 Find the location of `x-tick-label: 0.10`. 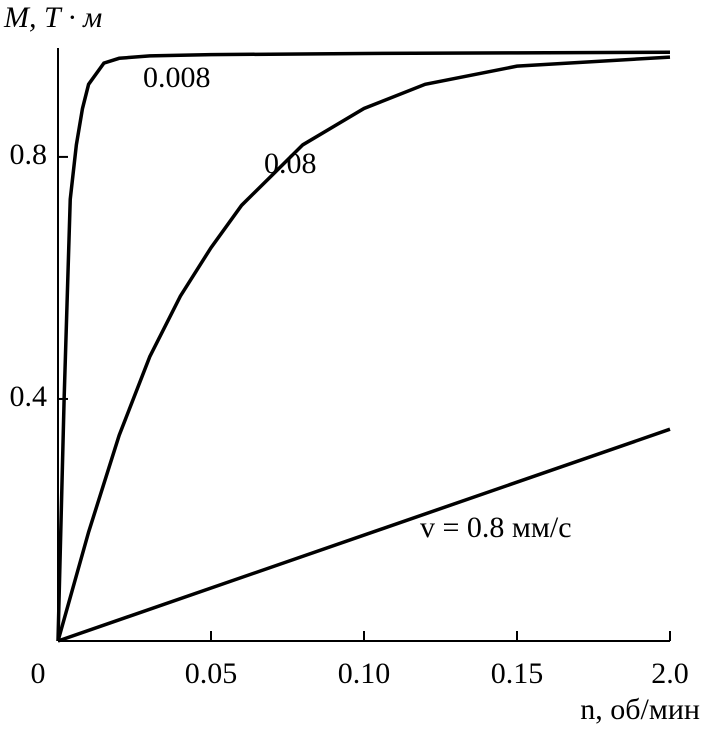

x-tick-label: 0.10 is located at coordinates (364, 673).